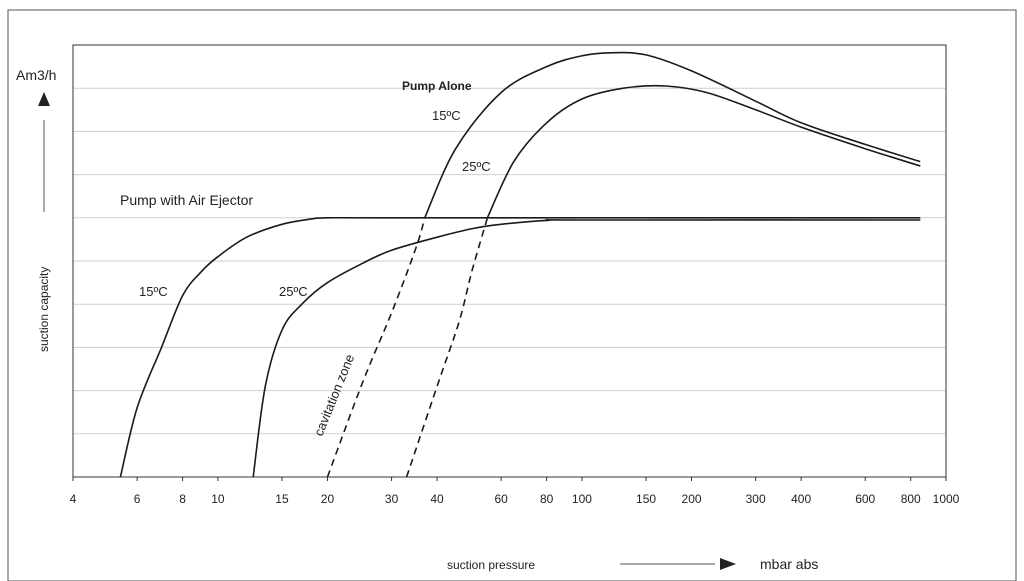  I want to click on x-tick-label: 6, so click(137, 499).